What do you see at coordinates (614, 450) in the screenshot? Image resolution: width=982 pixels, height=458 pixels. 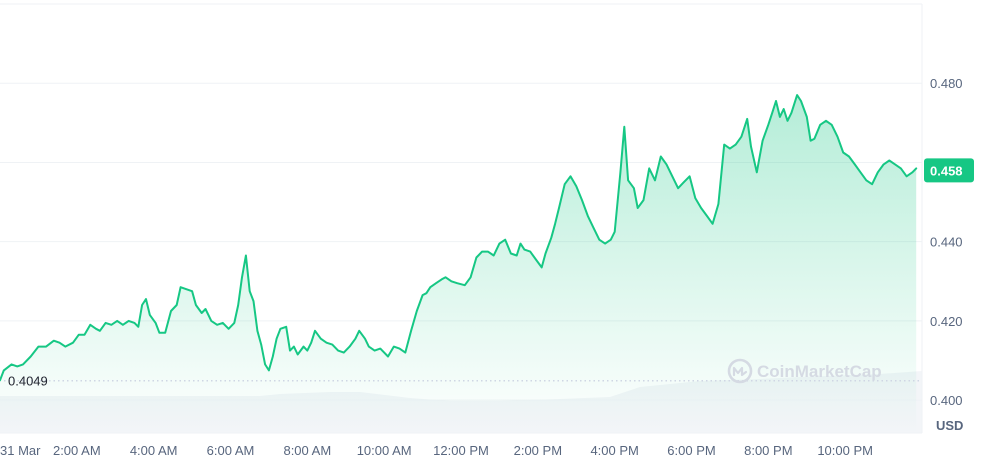 I see `x-tick-label: 4:00 PM` at bounding box center [614, 450].